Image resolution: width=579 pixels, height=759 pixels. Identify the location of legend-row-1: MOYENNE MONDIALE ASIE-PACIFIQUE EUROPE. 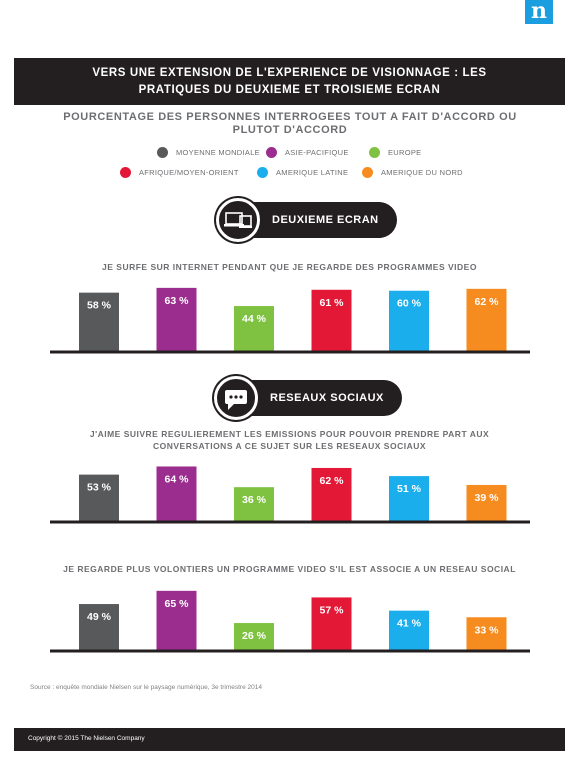
(289, 152).